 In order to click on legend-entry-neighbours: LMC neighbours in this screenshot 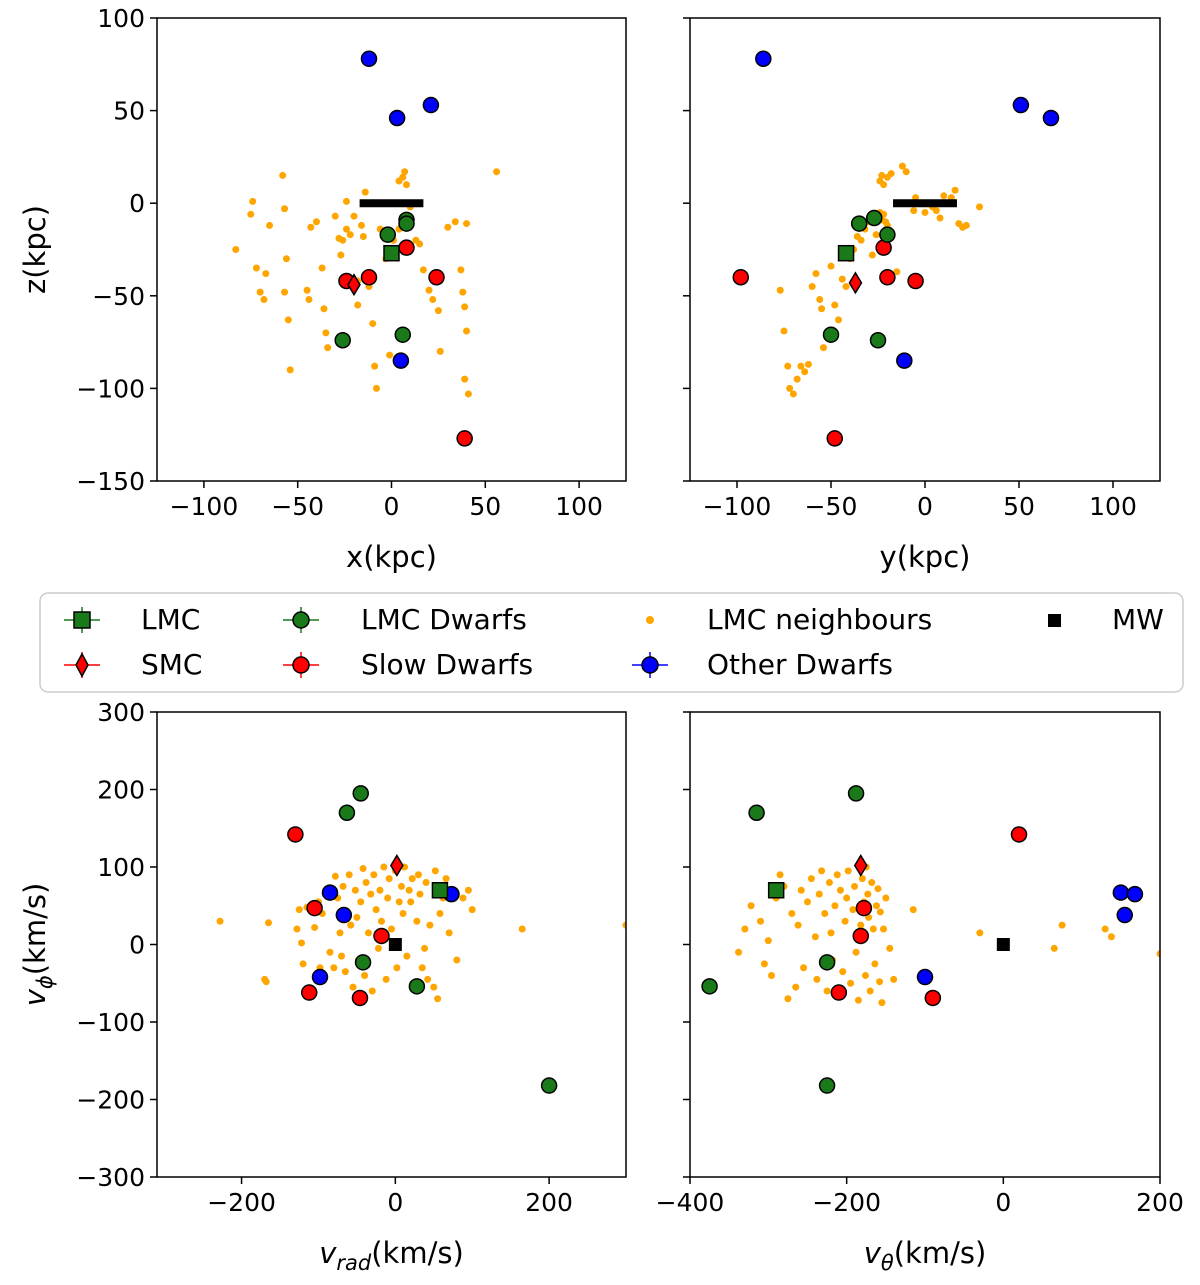, I will do `click(789, 619)`.